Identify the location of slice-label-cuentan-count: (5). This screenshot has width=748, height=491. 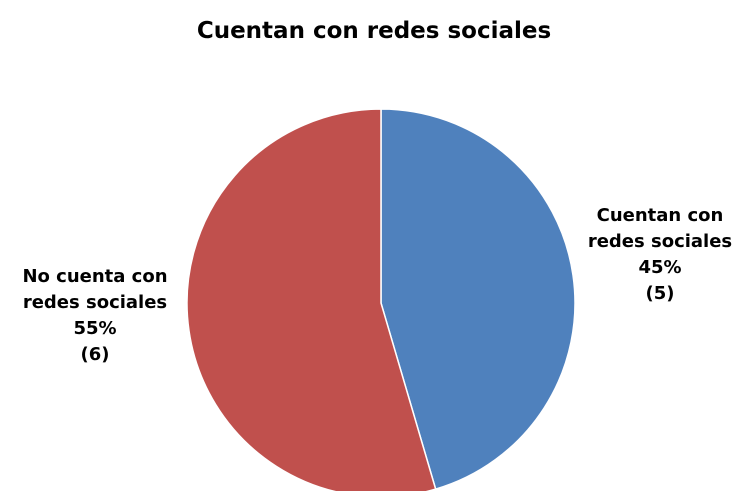
(660, 293).